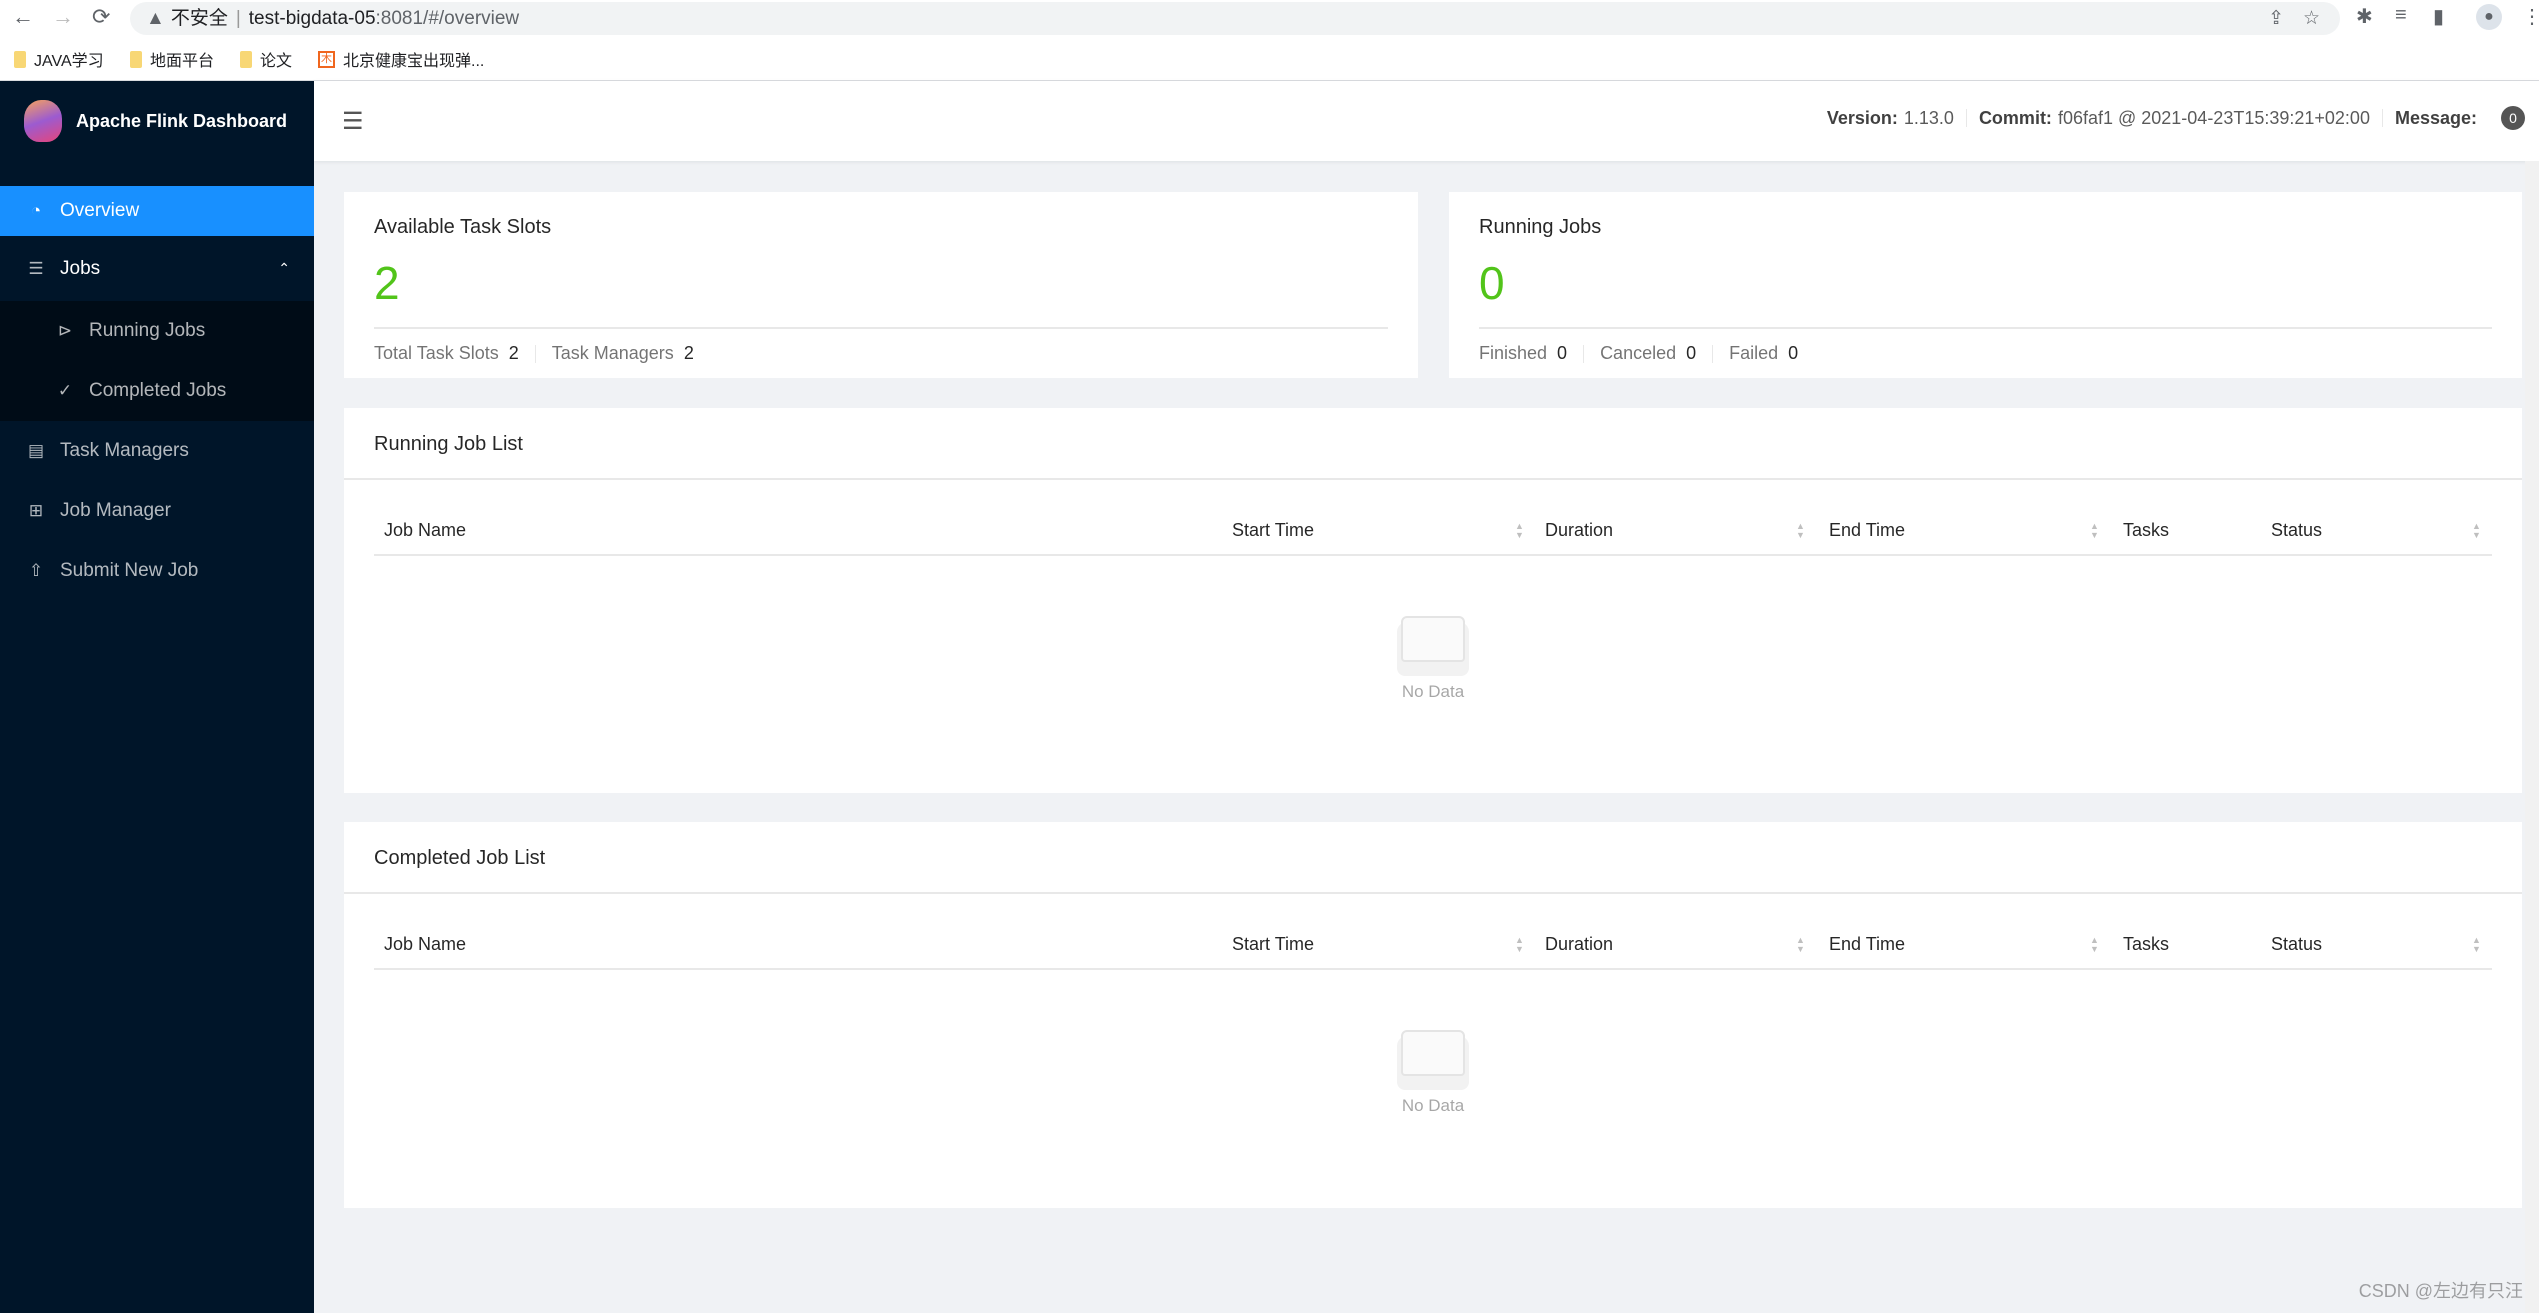  I want to click on bookmark-label: JAVA学习, so click(69, 61).